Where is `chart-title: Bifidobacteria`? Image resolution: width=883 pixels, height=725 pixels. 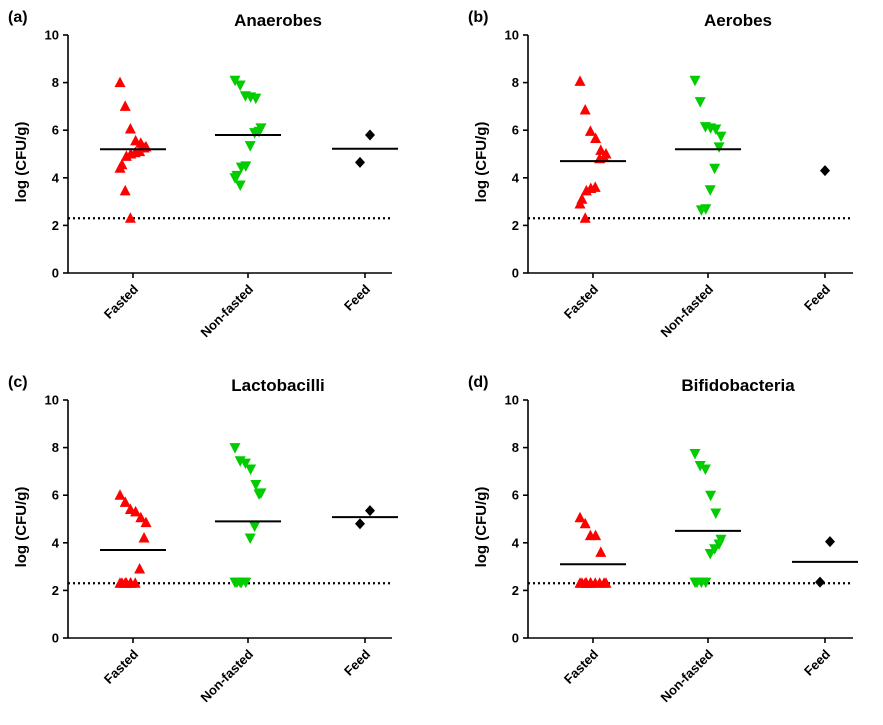 chart-title: Bifidobacteria is located at coordinates (738, 385).